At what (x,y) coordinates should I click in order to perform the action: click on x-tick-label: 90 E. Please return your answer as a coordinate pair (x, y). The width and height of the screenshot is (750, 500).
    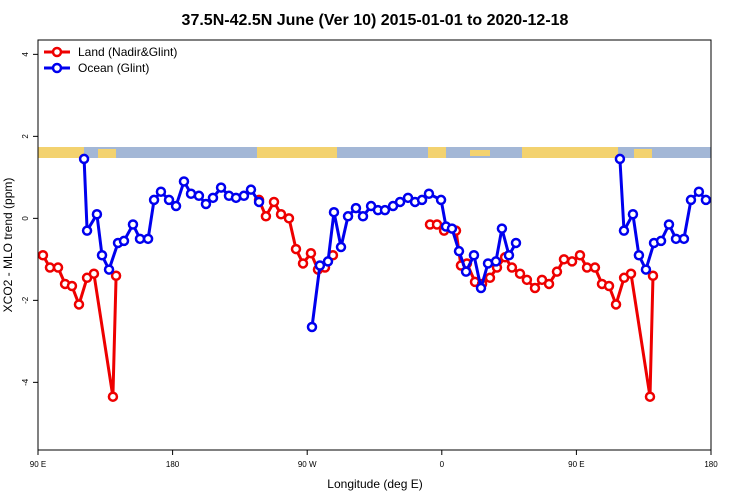
    Looking at the image, I should click on (38, 464).